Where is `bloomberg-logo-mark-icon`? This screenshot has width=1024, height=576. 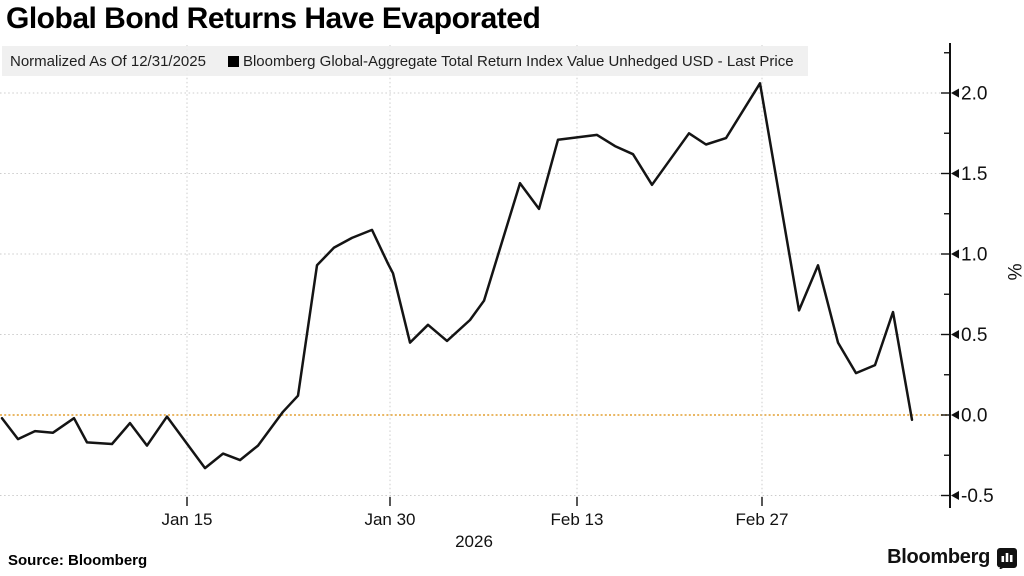
bloomberg-logo-mark-icon is located at coordinates (1006, 558).